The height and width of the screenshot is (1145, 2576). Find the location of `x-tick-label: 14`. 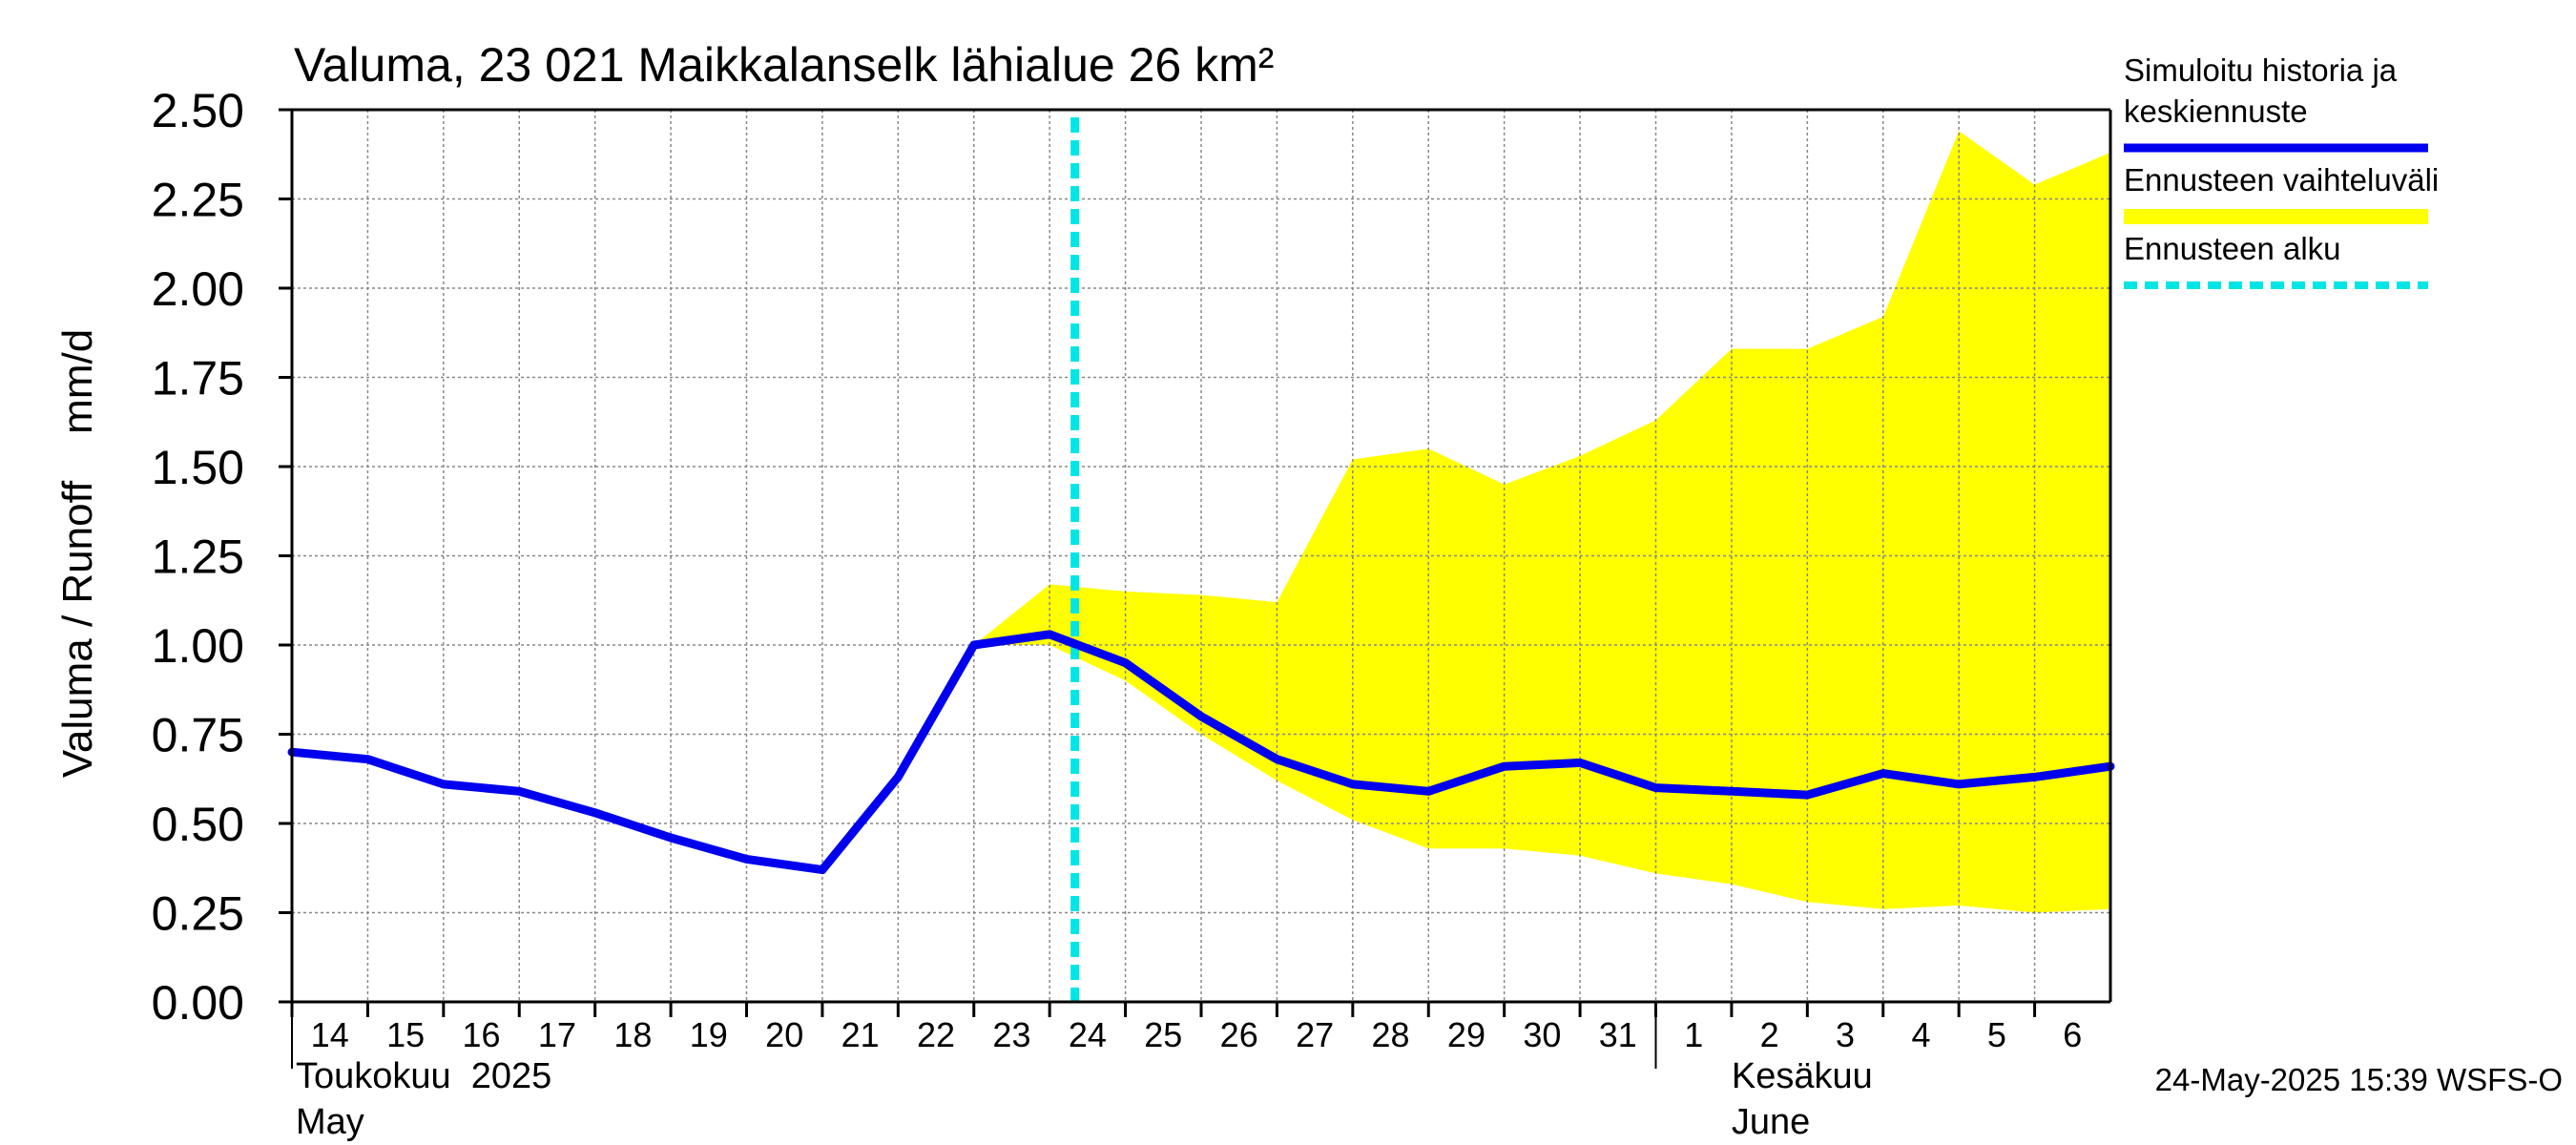

x-tick-label: 14 is located at coordinates (330, 1034).